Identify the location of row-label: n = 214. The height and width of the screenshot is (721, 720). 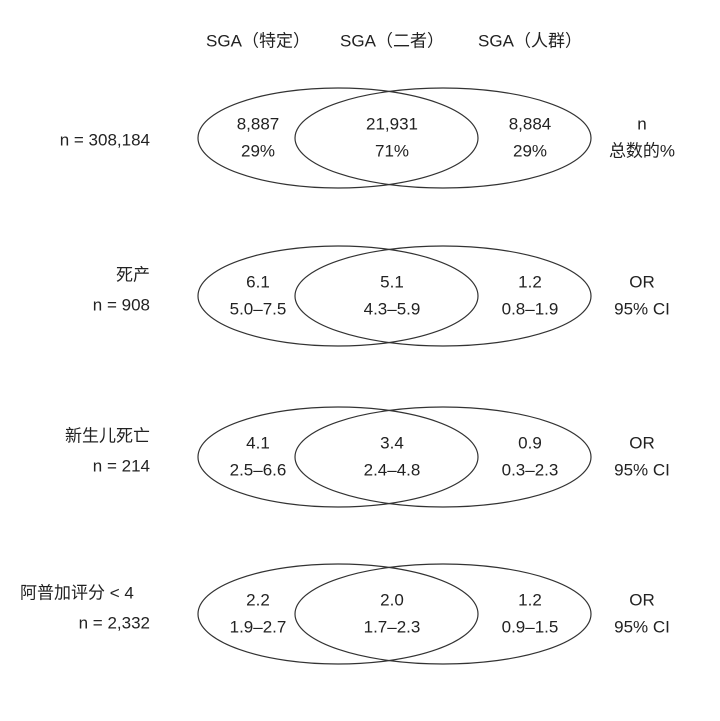
(121, 465).